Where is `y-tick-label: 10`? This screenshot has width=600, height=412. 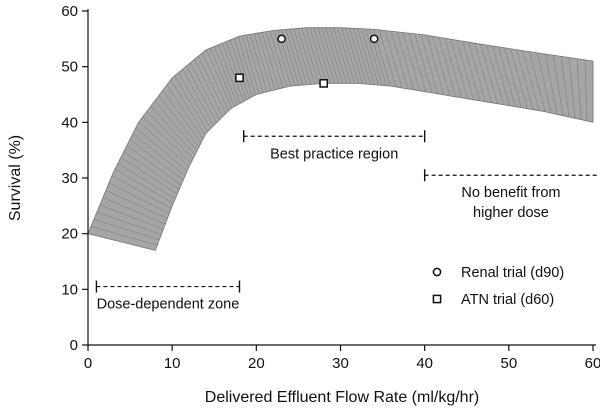
y-tick-label: 10 is located at coordinates (69, 289).